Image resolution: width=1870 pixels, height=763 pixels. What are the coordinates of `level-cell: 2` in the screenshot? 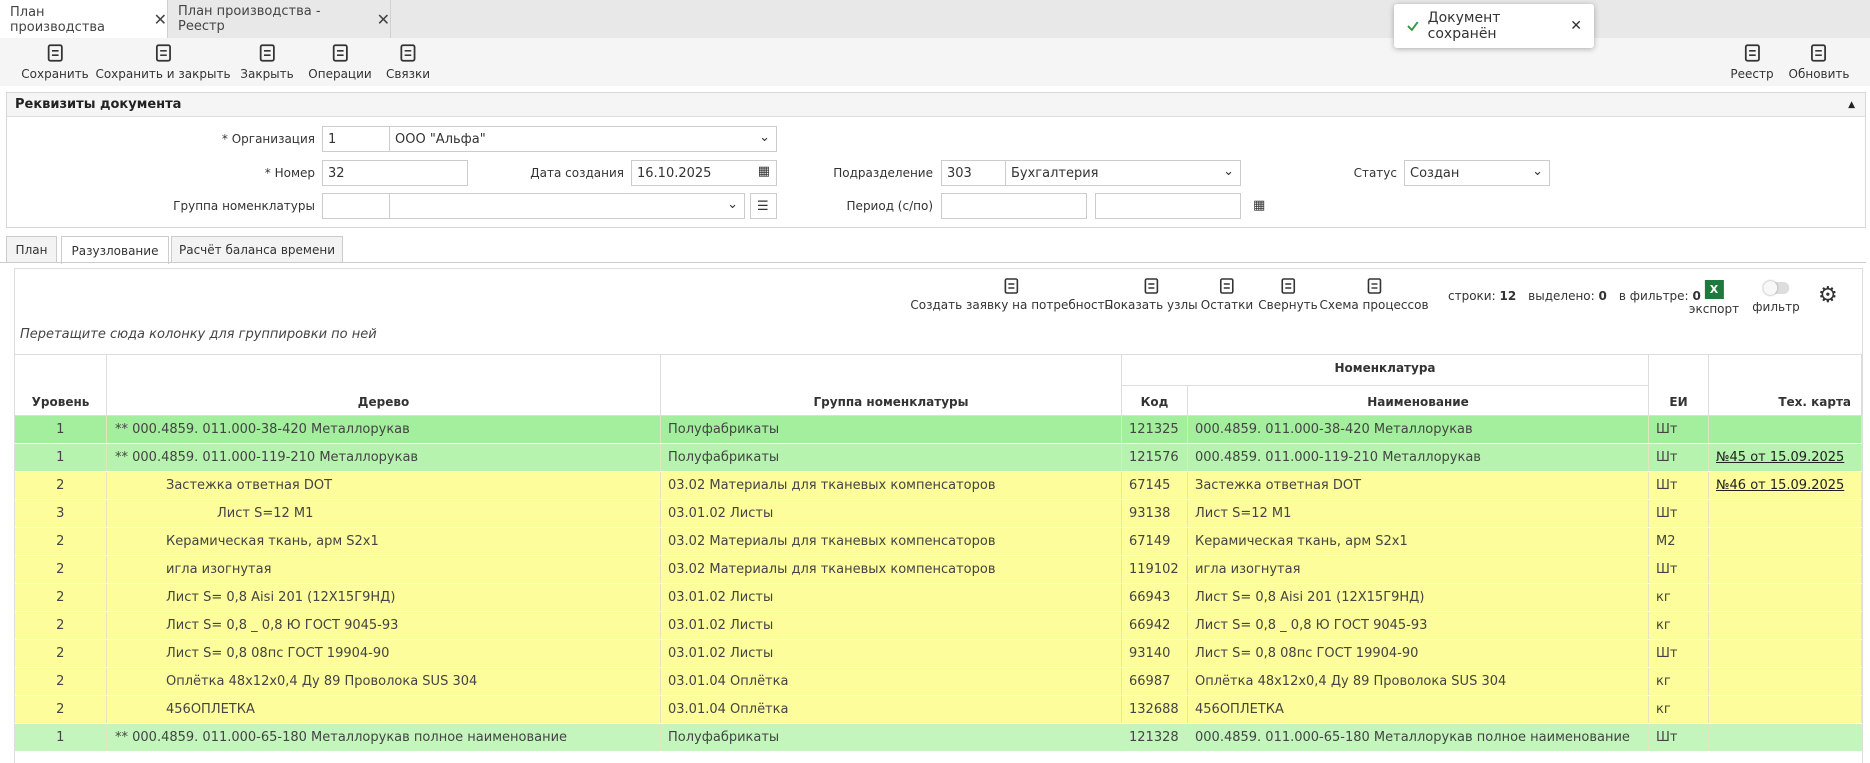 It's located at (60, 681).